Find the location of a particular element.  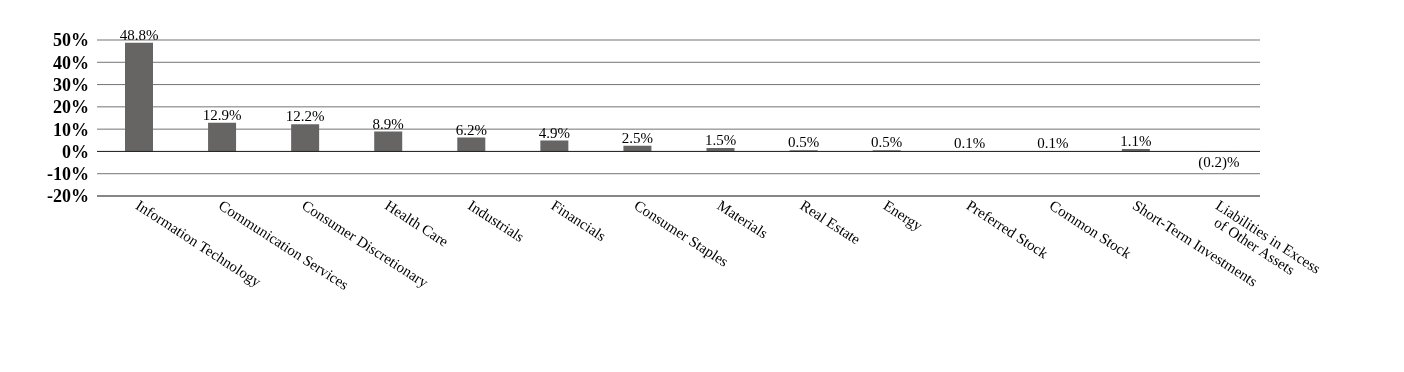

data-label: 12.2% is located at coordinates (305, 116).